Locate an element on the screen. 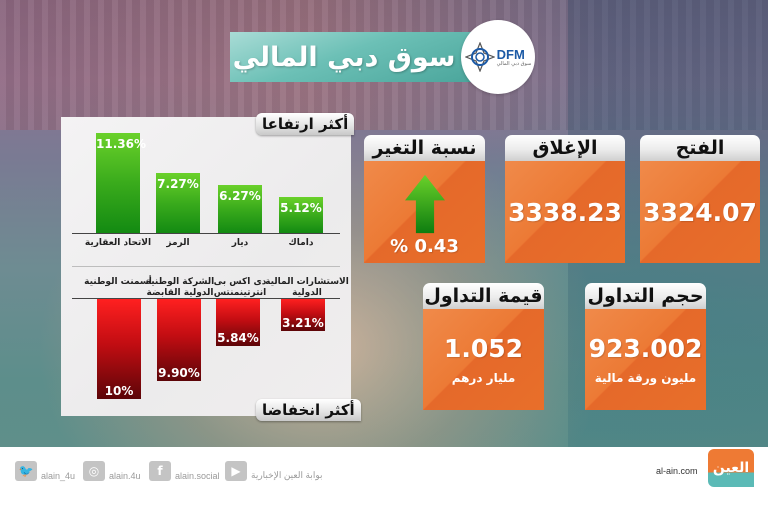  dfm-abbr: DFM is located at coordinates (510, 54).